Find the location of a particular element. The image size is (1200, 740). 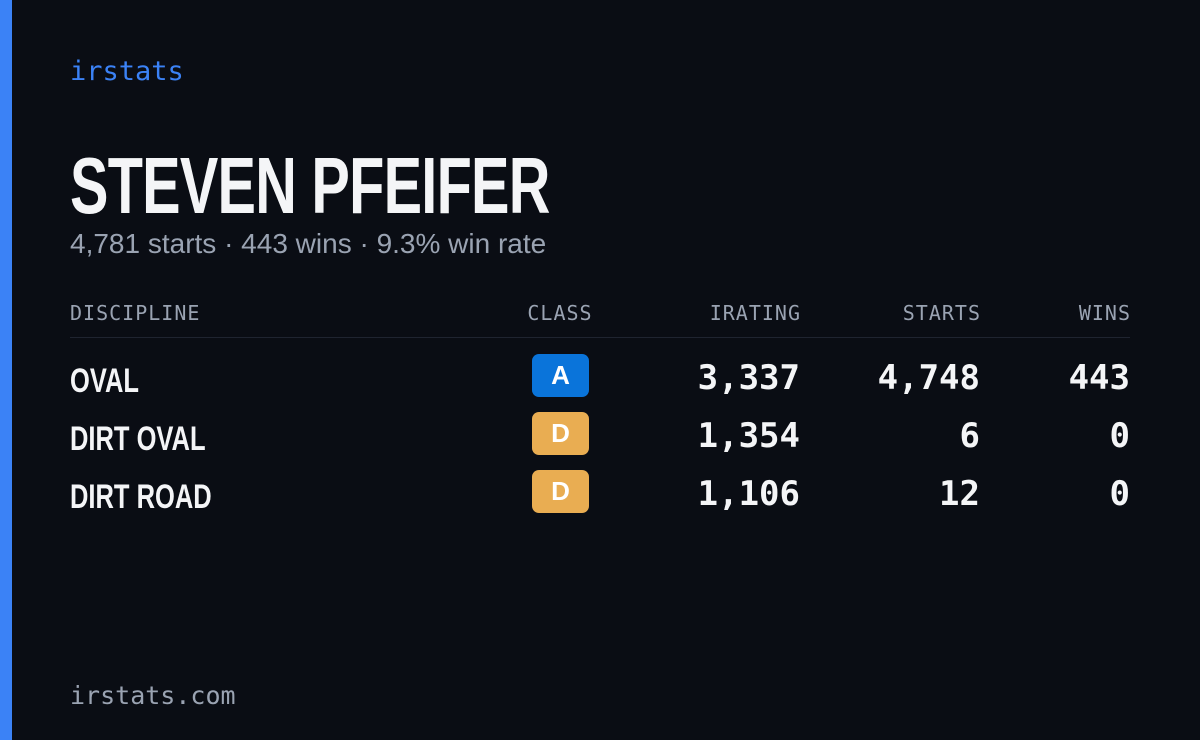

starts: 4,748 is located at coordinates (928, 378).